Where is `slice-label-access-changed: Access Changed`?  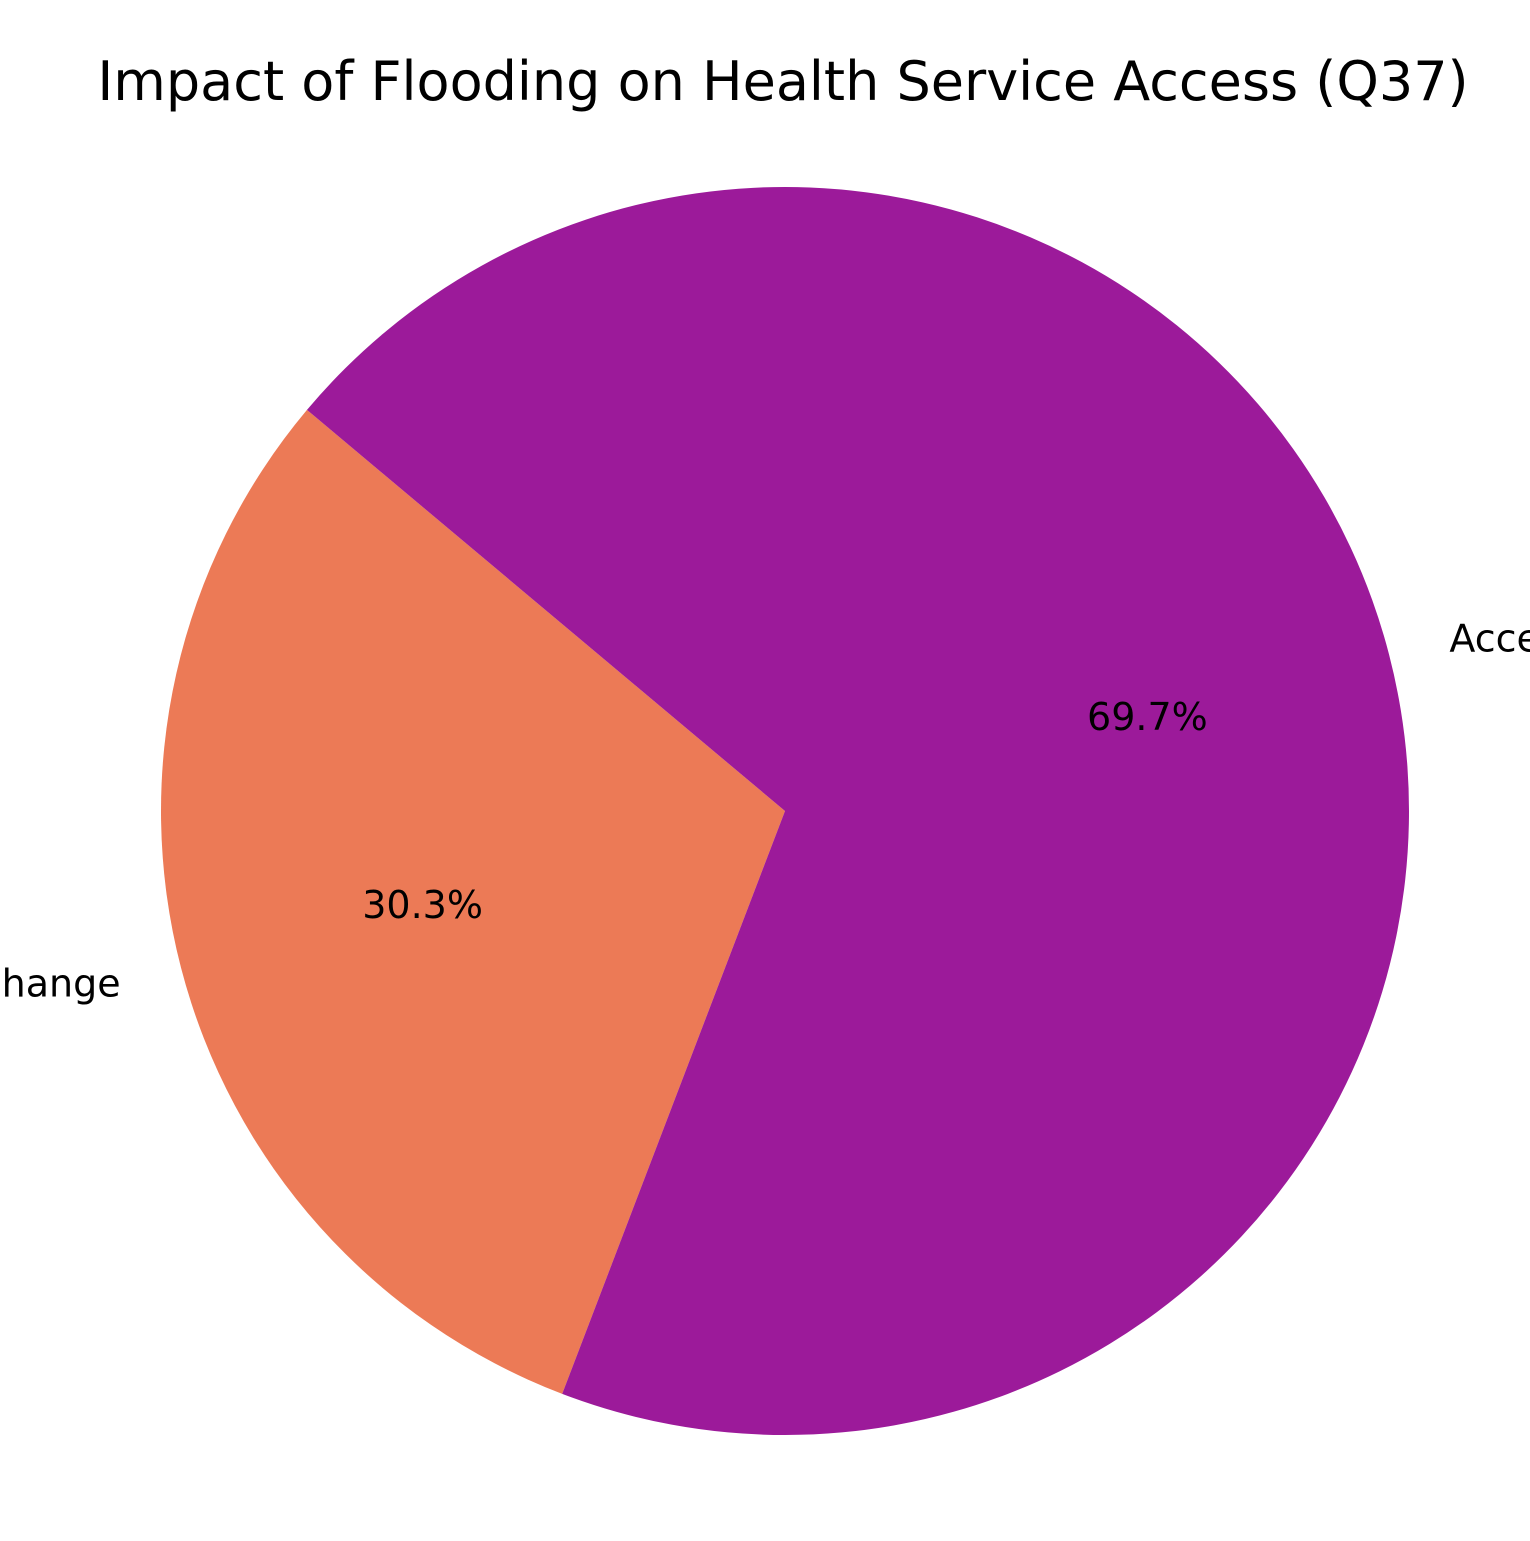 slice-label-access-changed: Access Changed is located at coordinates (1489, 639).